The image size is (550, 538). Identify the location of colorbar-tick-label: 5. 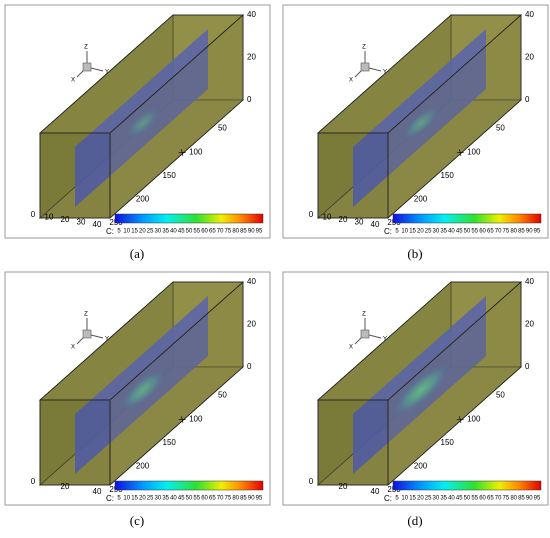
(397, 499).